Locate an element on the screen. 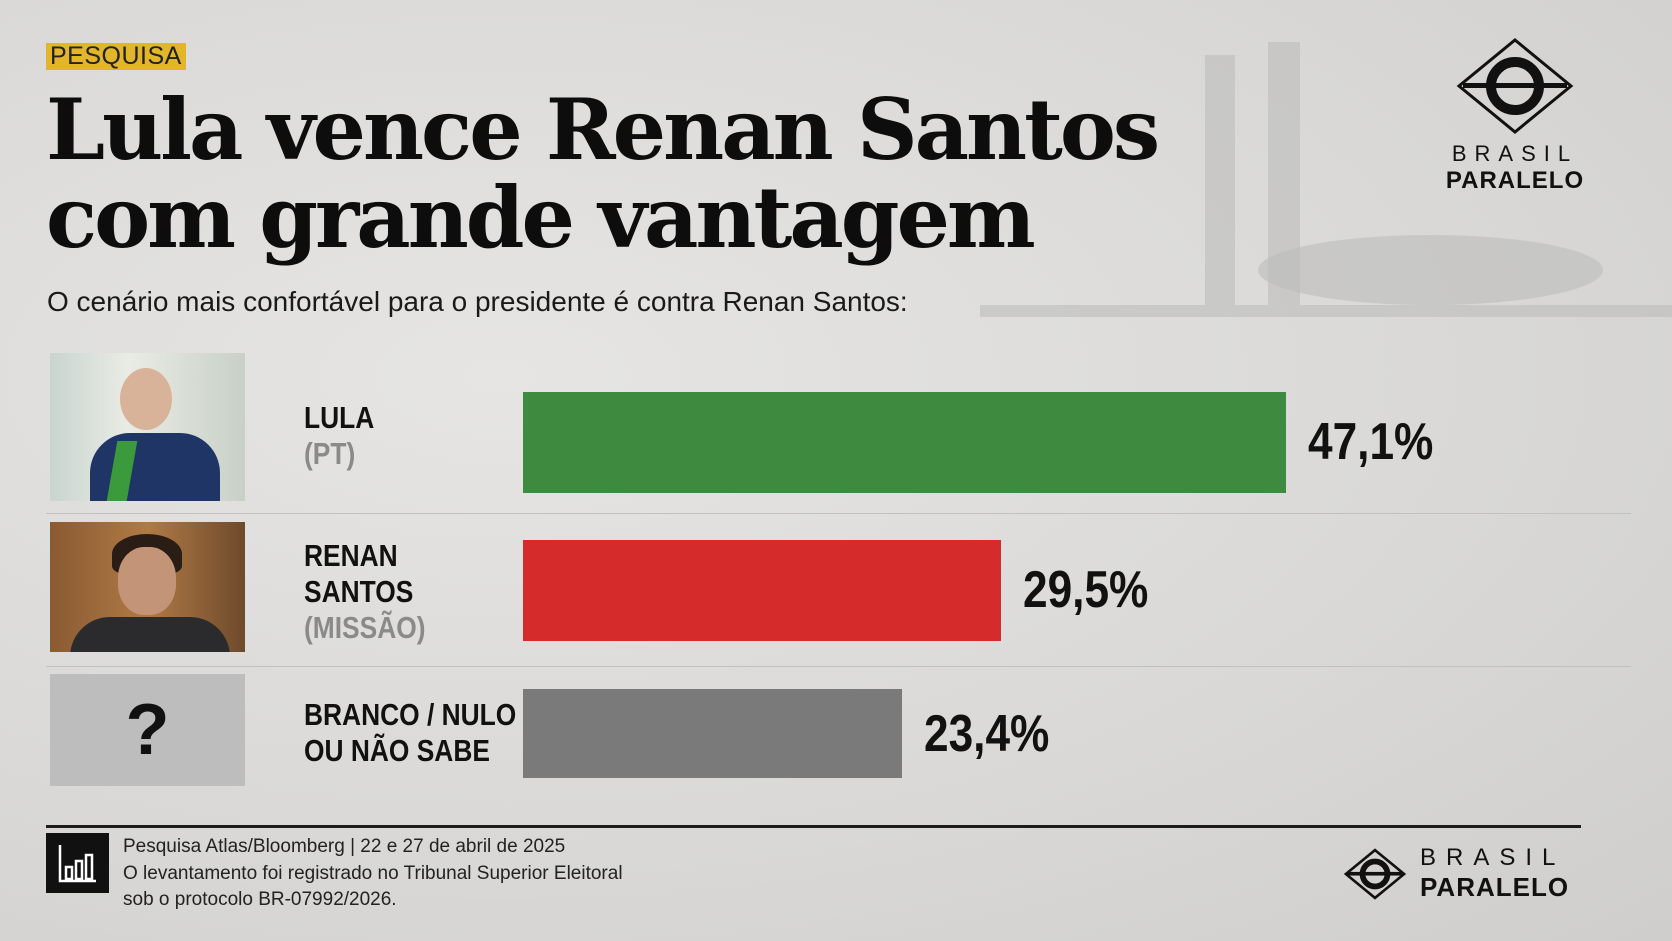  congress-tower-left is located at coordinates (1220, 180).